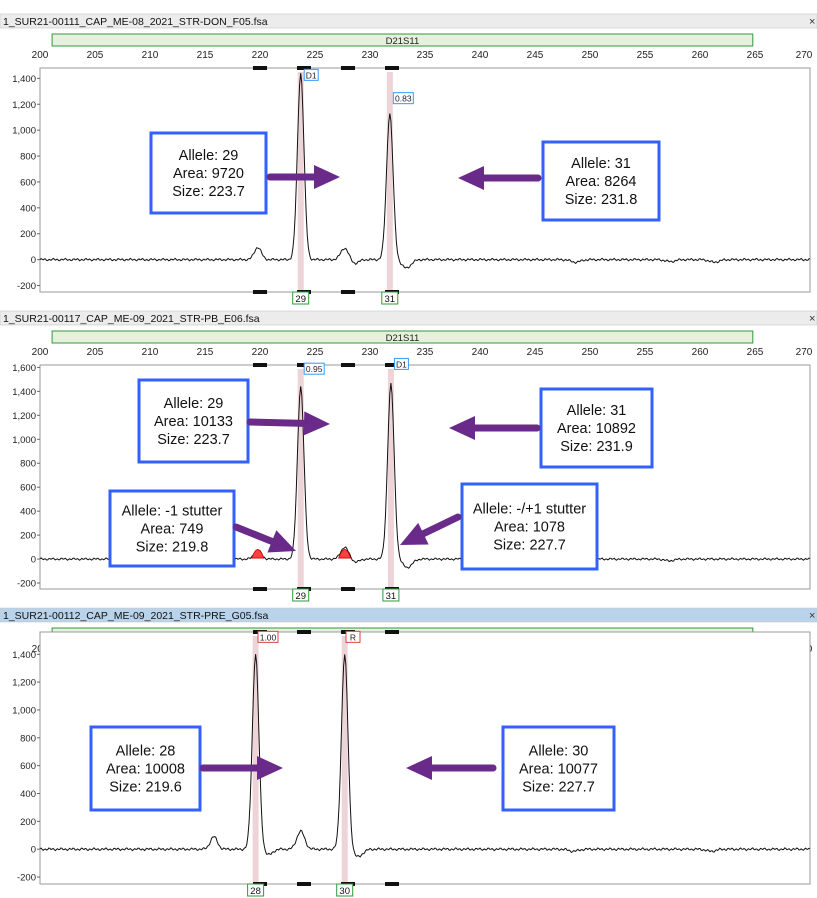  I want to click on allele-callout: Allele: 29 Area: 9720 Size: 223.7, so click(244, 173).